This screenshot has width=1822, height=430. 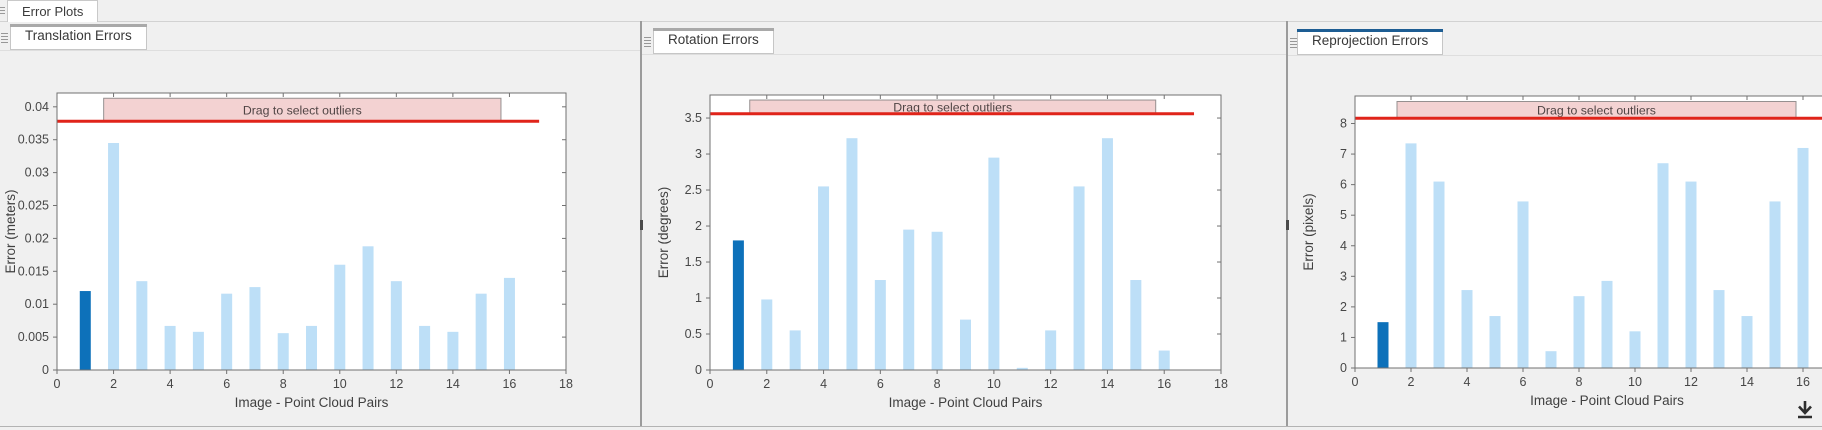 I want to click on x-tick-label: 12, so click(x=396, y=384).